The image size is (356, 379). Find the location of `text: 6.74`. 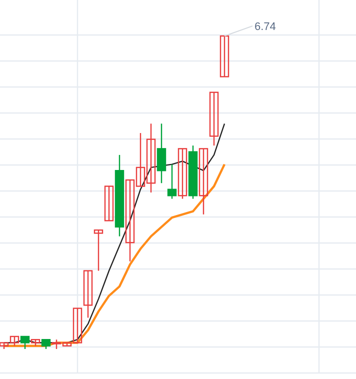

text: 6.74 is located at coordinates (265, 27).